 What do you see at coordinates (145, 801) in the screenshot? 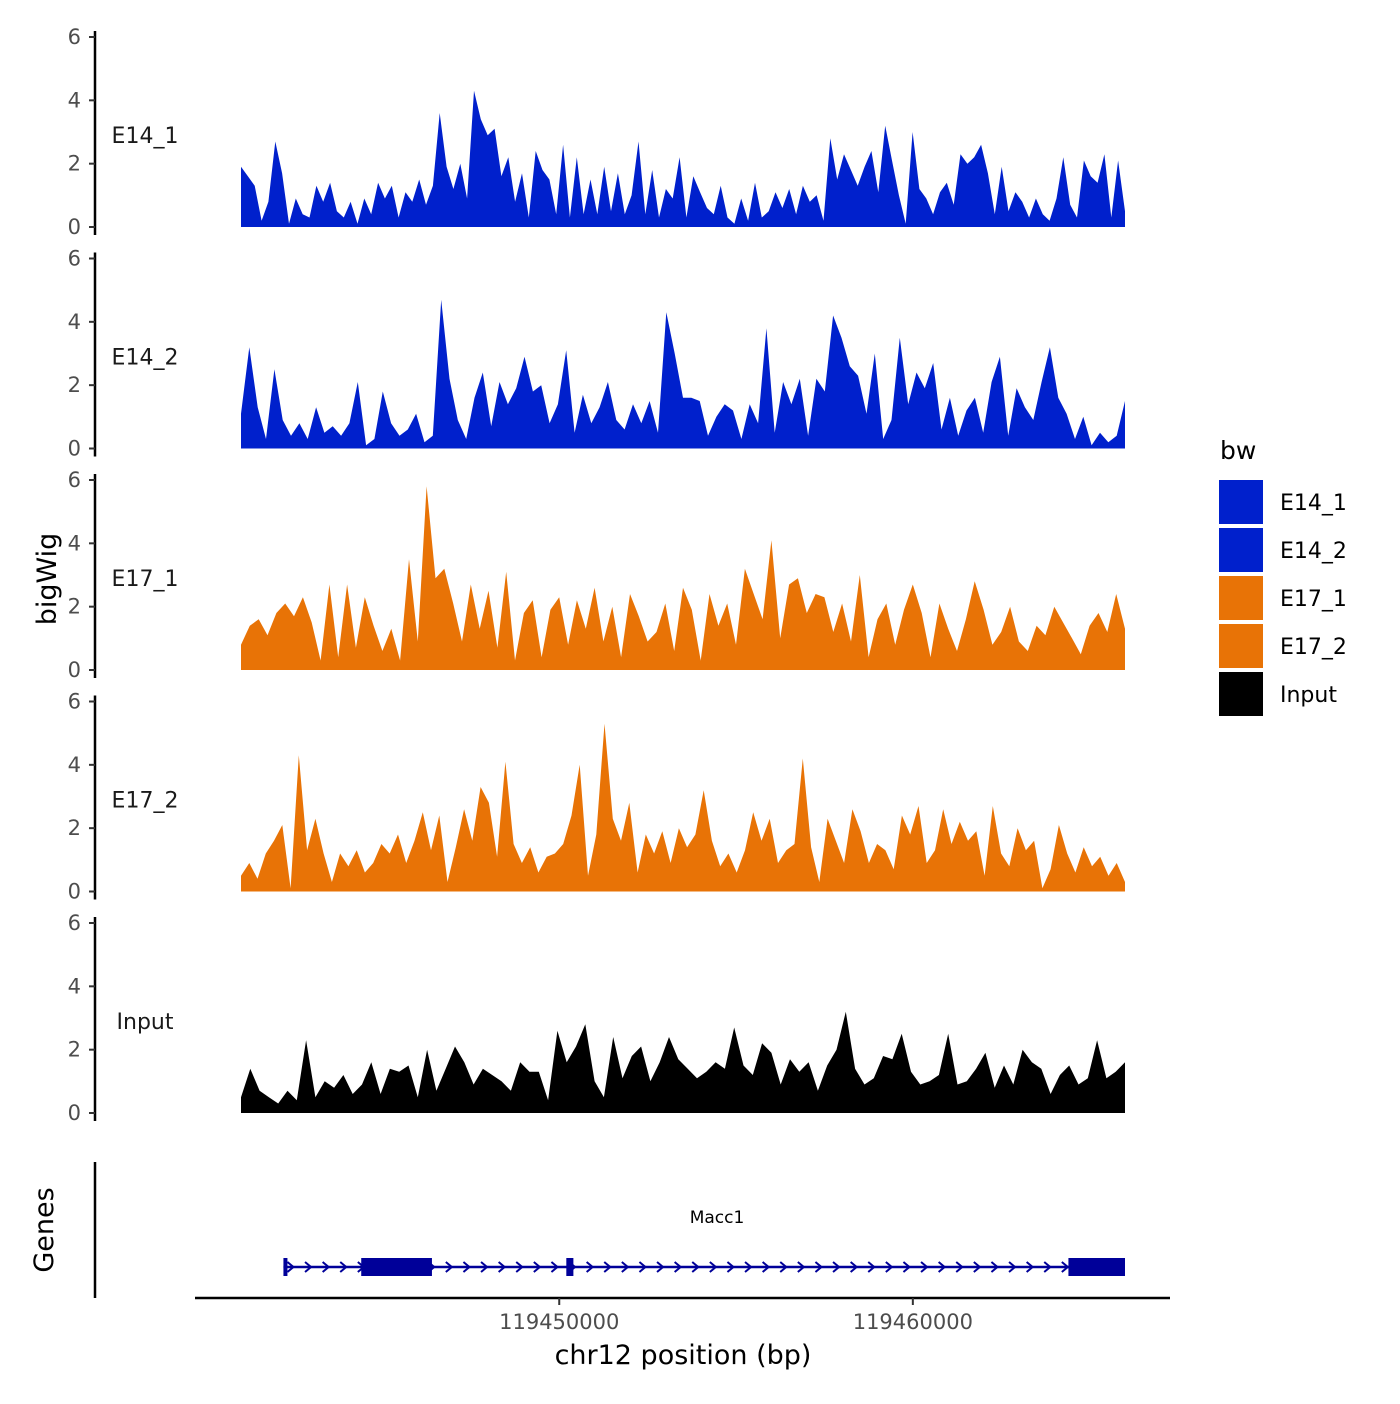
I see `track-label: E17_2` at bounding box center [145, 801].